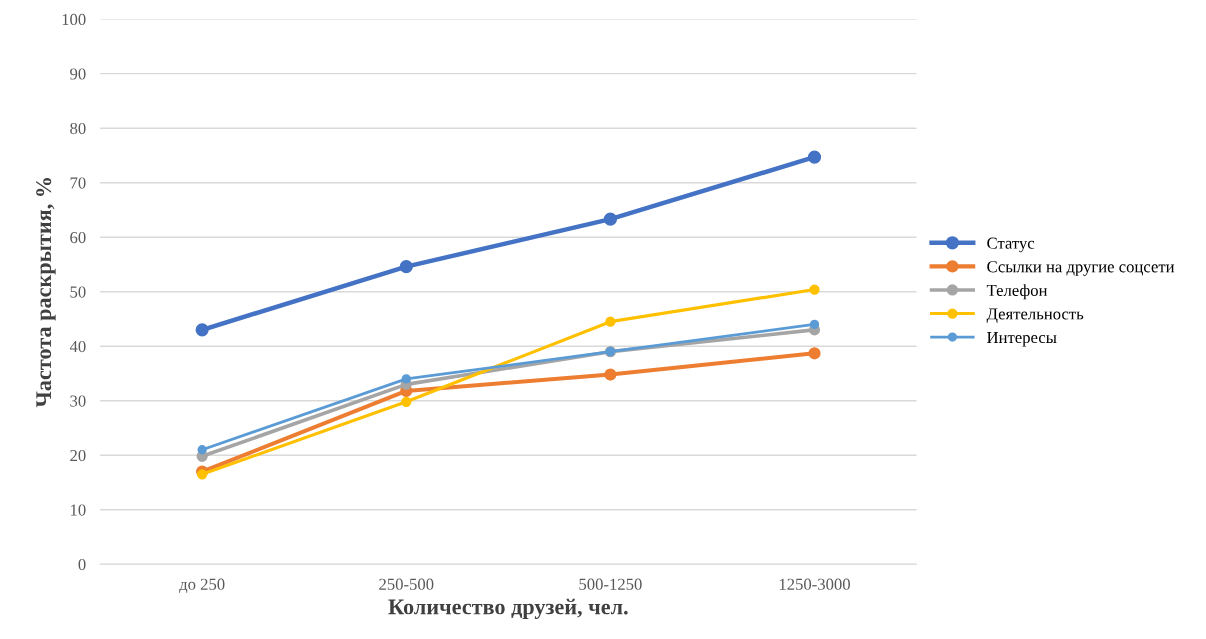 The width and height of the screenshot is (1206, 639). Describe the element at coordinates (1022, 339) in the screenshot. I see `legend-label: Интересы` at that location.